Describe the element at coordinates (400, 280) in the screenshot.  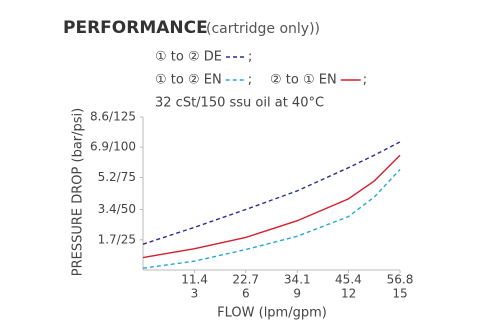
I see `x-tick-label: 56.8` at that location.